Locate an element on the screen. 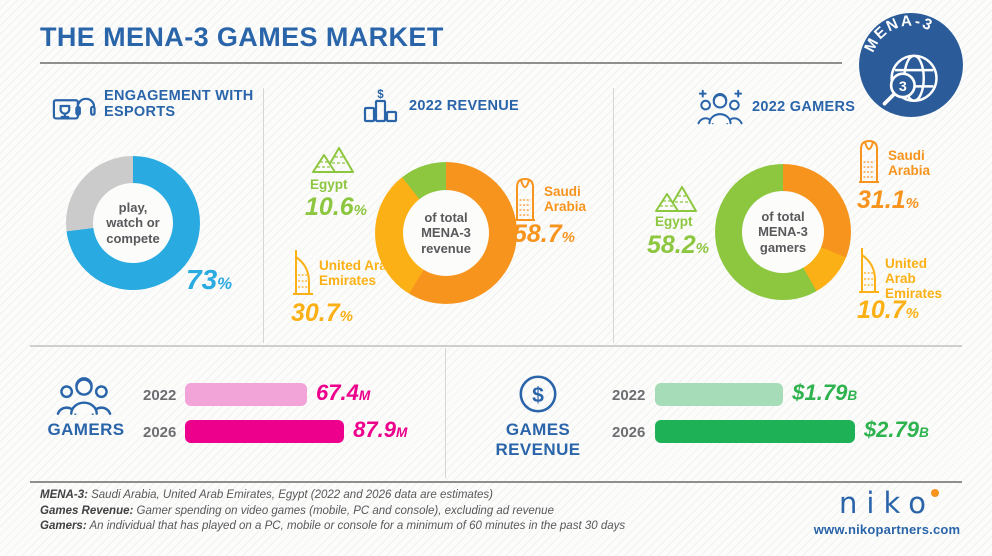  gamers-2022-bar-row: 67.4M is located at coordinates (277, 394).